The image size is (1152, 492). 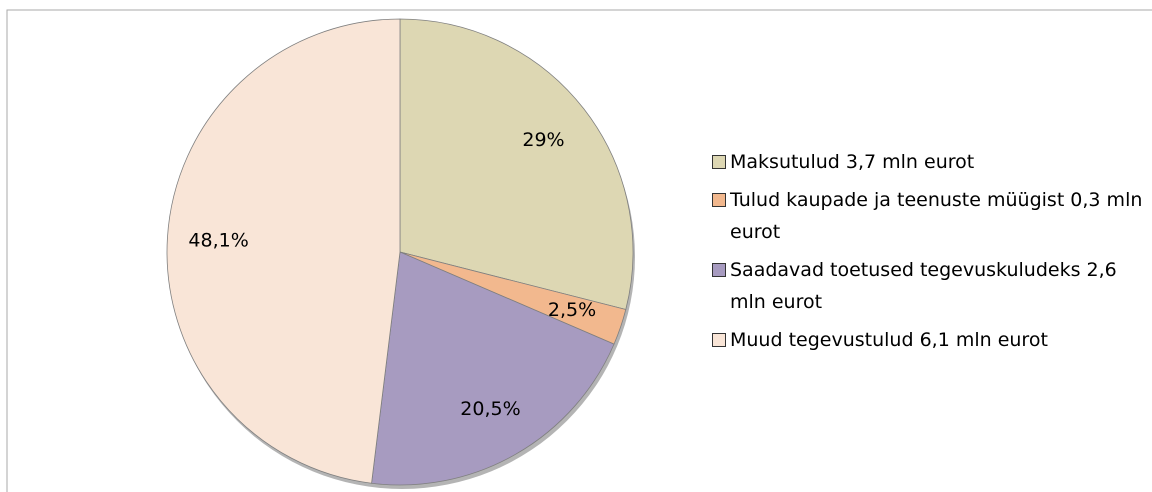 I want to click on legend-item: Muud tegevustulud 6,1 mln eurot, so click(x=931, y=340).